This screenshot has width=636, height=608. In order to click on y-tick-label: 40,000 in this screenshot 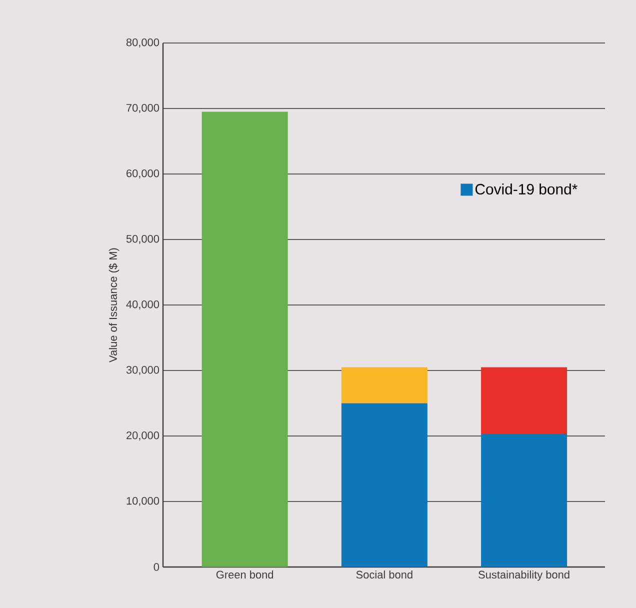, I will do `click(143, 305)`.